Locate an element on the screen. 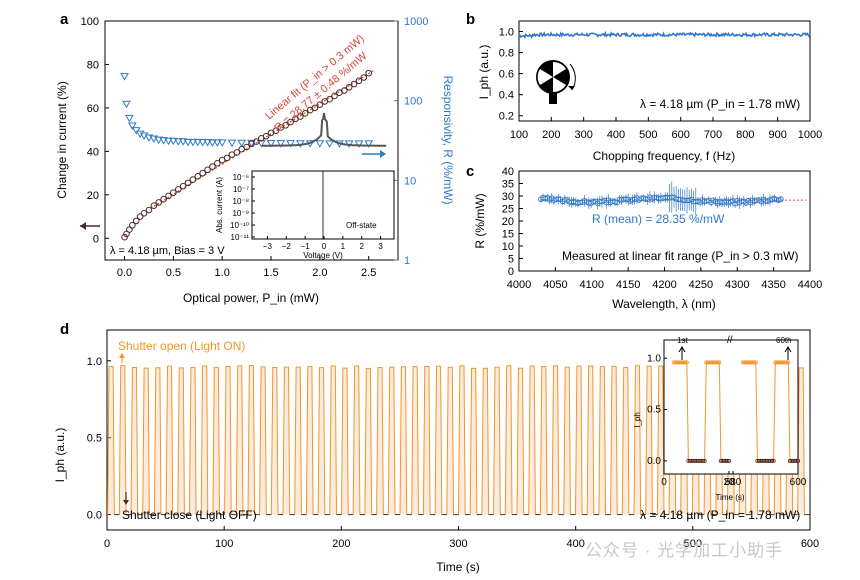  x-tick-label: 4150 is located at coordinates (628, 285).